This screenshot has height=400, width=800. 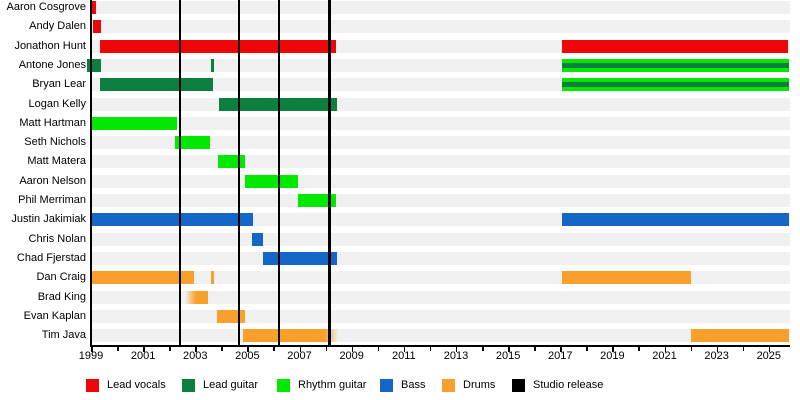 What do you see at coordinates (136, 385) in the screenshot?
I see `legend-label: Lead vocals` at bounding box center [136, 385].